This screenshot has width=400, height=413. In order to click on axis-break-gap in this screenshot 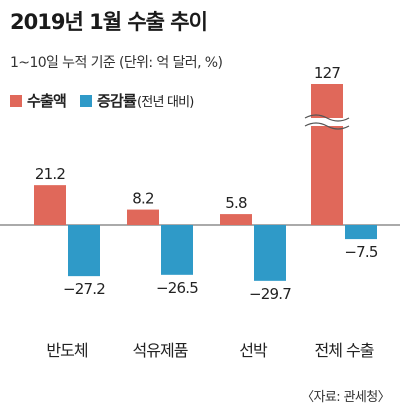, I will do `click(327, 122)`.